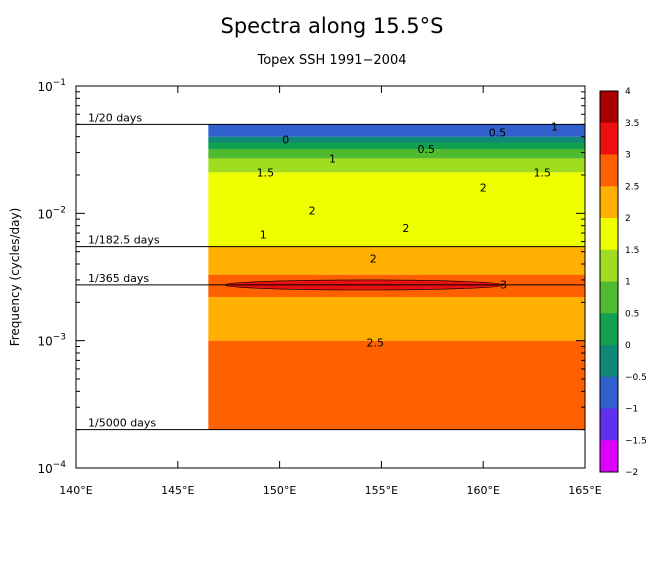 The width and height of the screenshot is (649, 561). What do you see at coordinates (628, 92) in the screenshot?
I see `colorbar-label: 4` at bounding box center [628, 92].